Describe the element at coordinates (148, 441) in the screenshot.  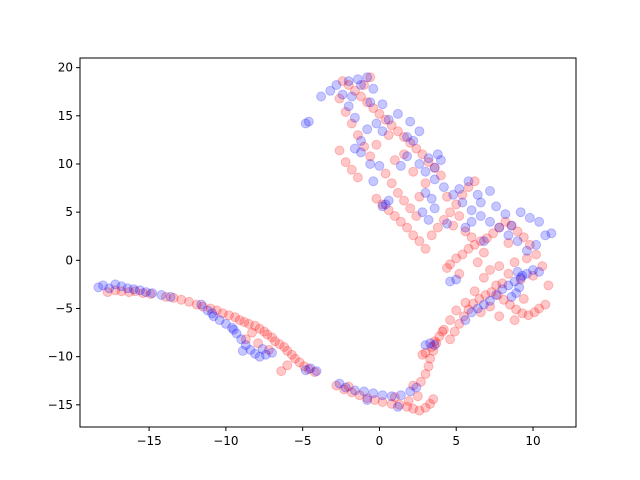
I see `x-tick-label: −15` at that location.